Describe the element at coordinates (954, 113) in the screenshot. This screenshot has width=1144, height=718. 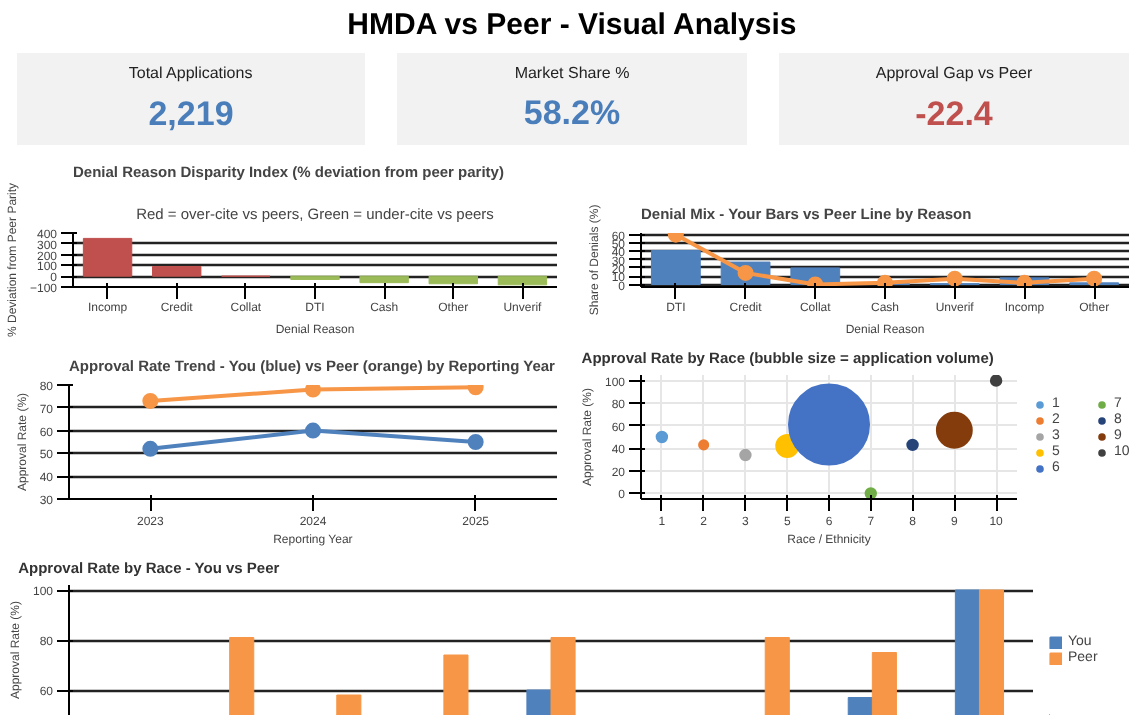
I see `text: -22.4` at that location.